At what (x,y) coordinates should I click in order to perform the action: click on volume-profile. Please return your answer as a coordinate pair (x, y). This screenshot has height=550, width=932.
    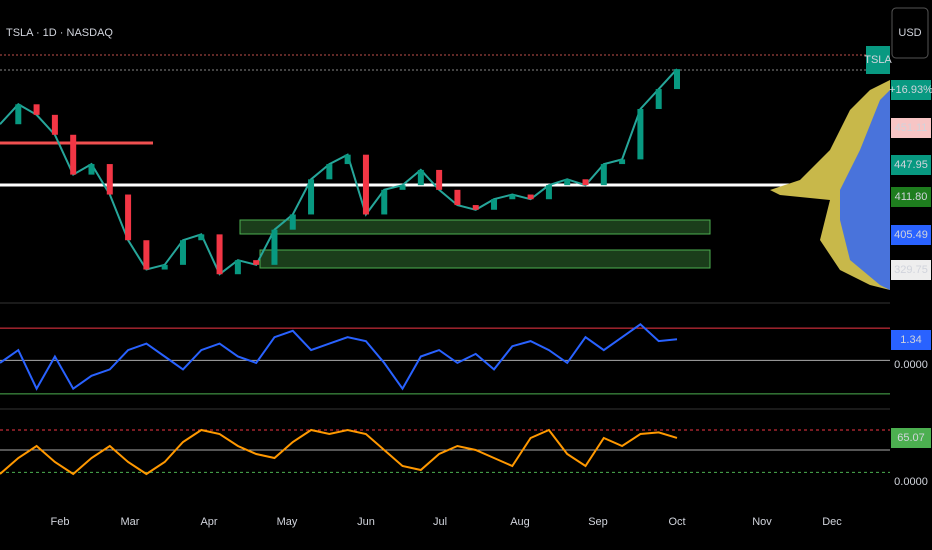
    Looking at the image, I should click on (865, 190).